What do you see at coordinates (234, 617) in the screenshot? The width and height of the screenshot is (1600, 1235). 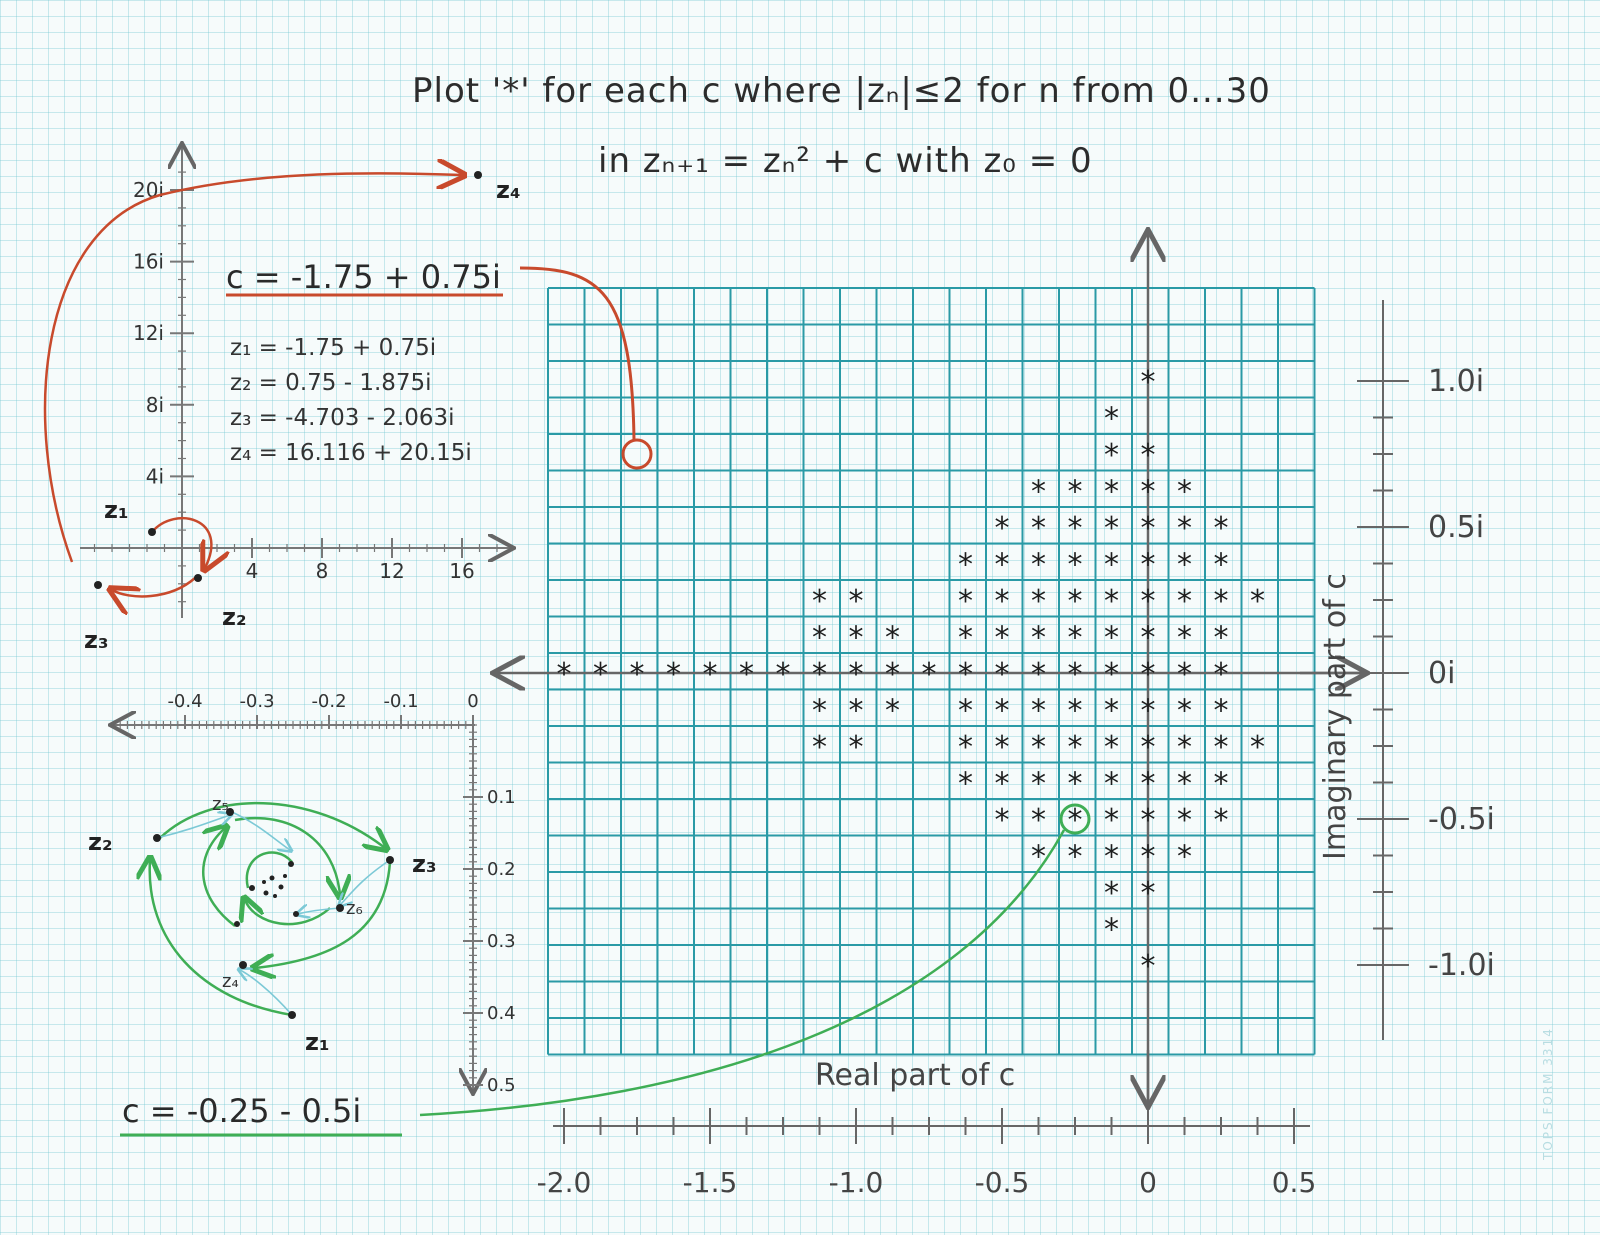 I see `red-label-z2: z₂` at bounding box center [234, 617].